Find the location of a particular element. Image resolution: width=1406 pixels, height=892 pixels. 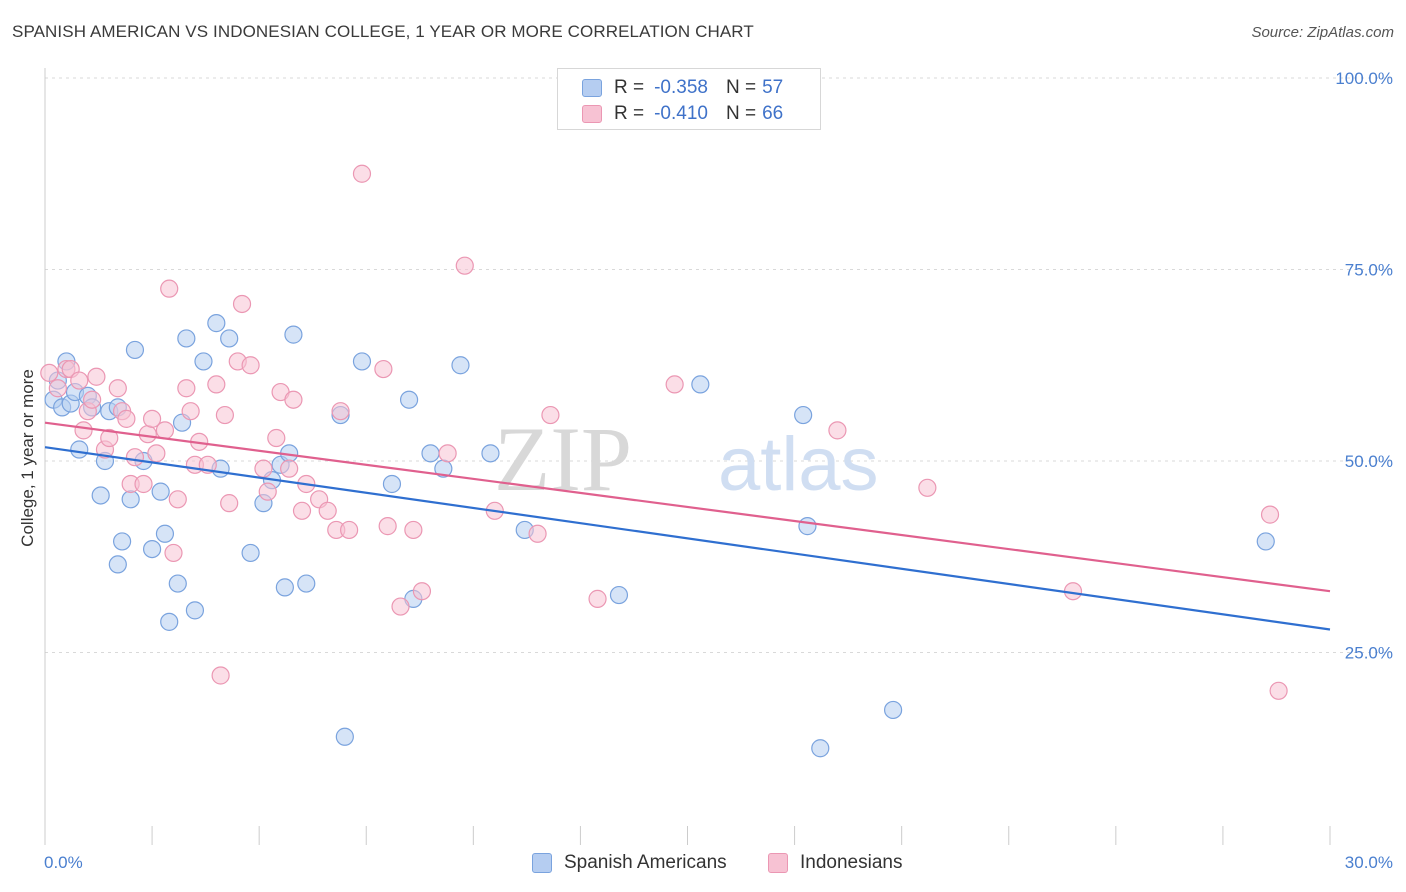

legend-r-value: -0.410 is located at coordinates (681, 113).